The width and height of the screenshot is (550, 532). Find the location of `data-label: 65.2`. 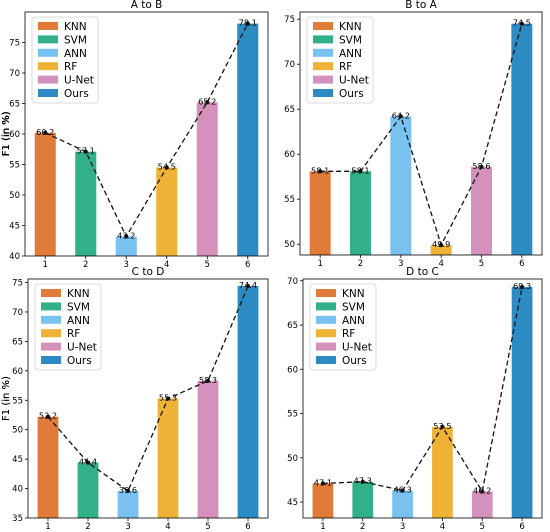

data-label: 65.2 is located at coordinates (207, 101).